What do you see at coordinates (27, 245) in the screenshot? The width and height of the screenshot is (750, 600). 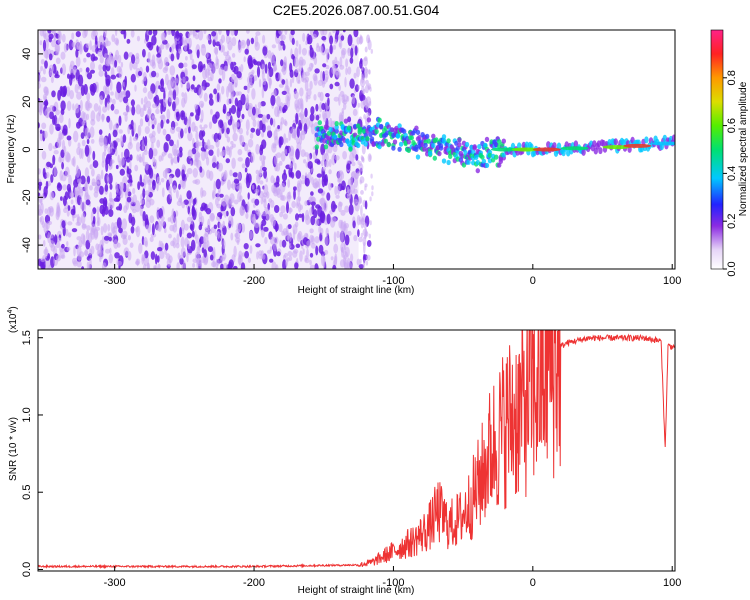 I see `y-tick-label: -40` at bounding box center [27, 245].